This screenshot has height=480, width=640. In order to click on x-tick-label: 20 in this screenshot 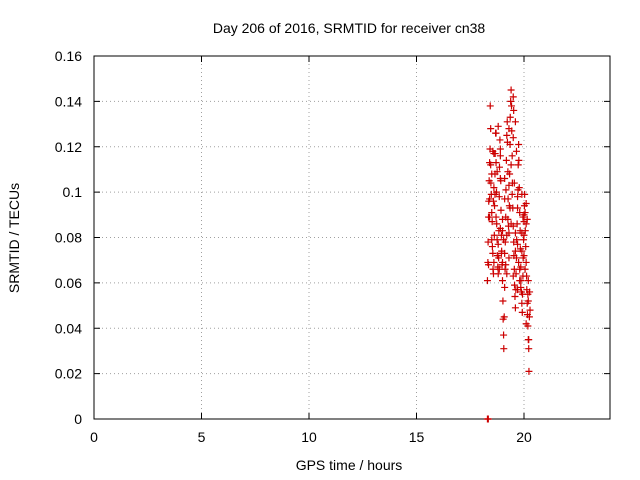, I will do `click(524, 437)`.